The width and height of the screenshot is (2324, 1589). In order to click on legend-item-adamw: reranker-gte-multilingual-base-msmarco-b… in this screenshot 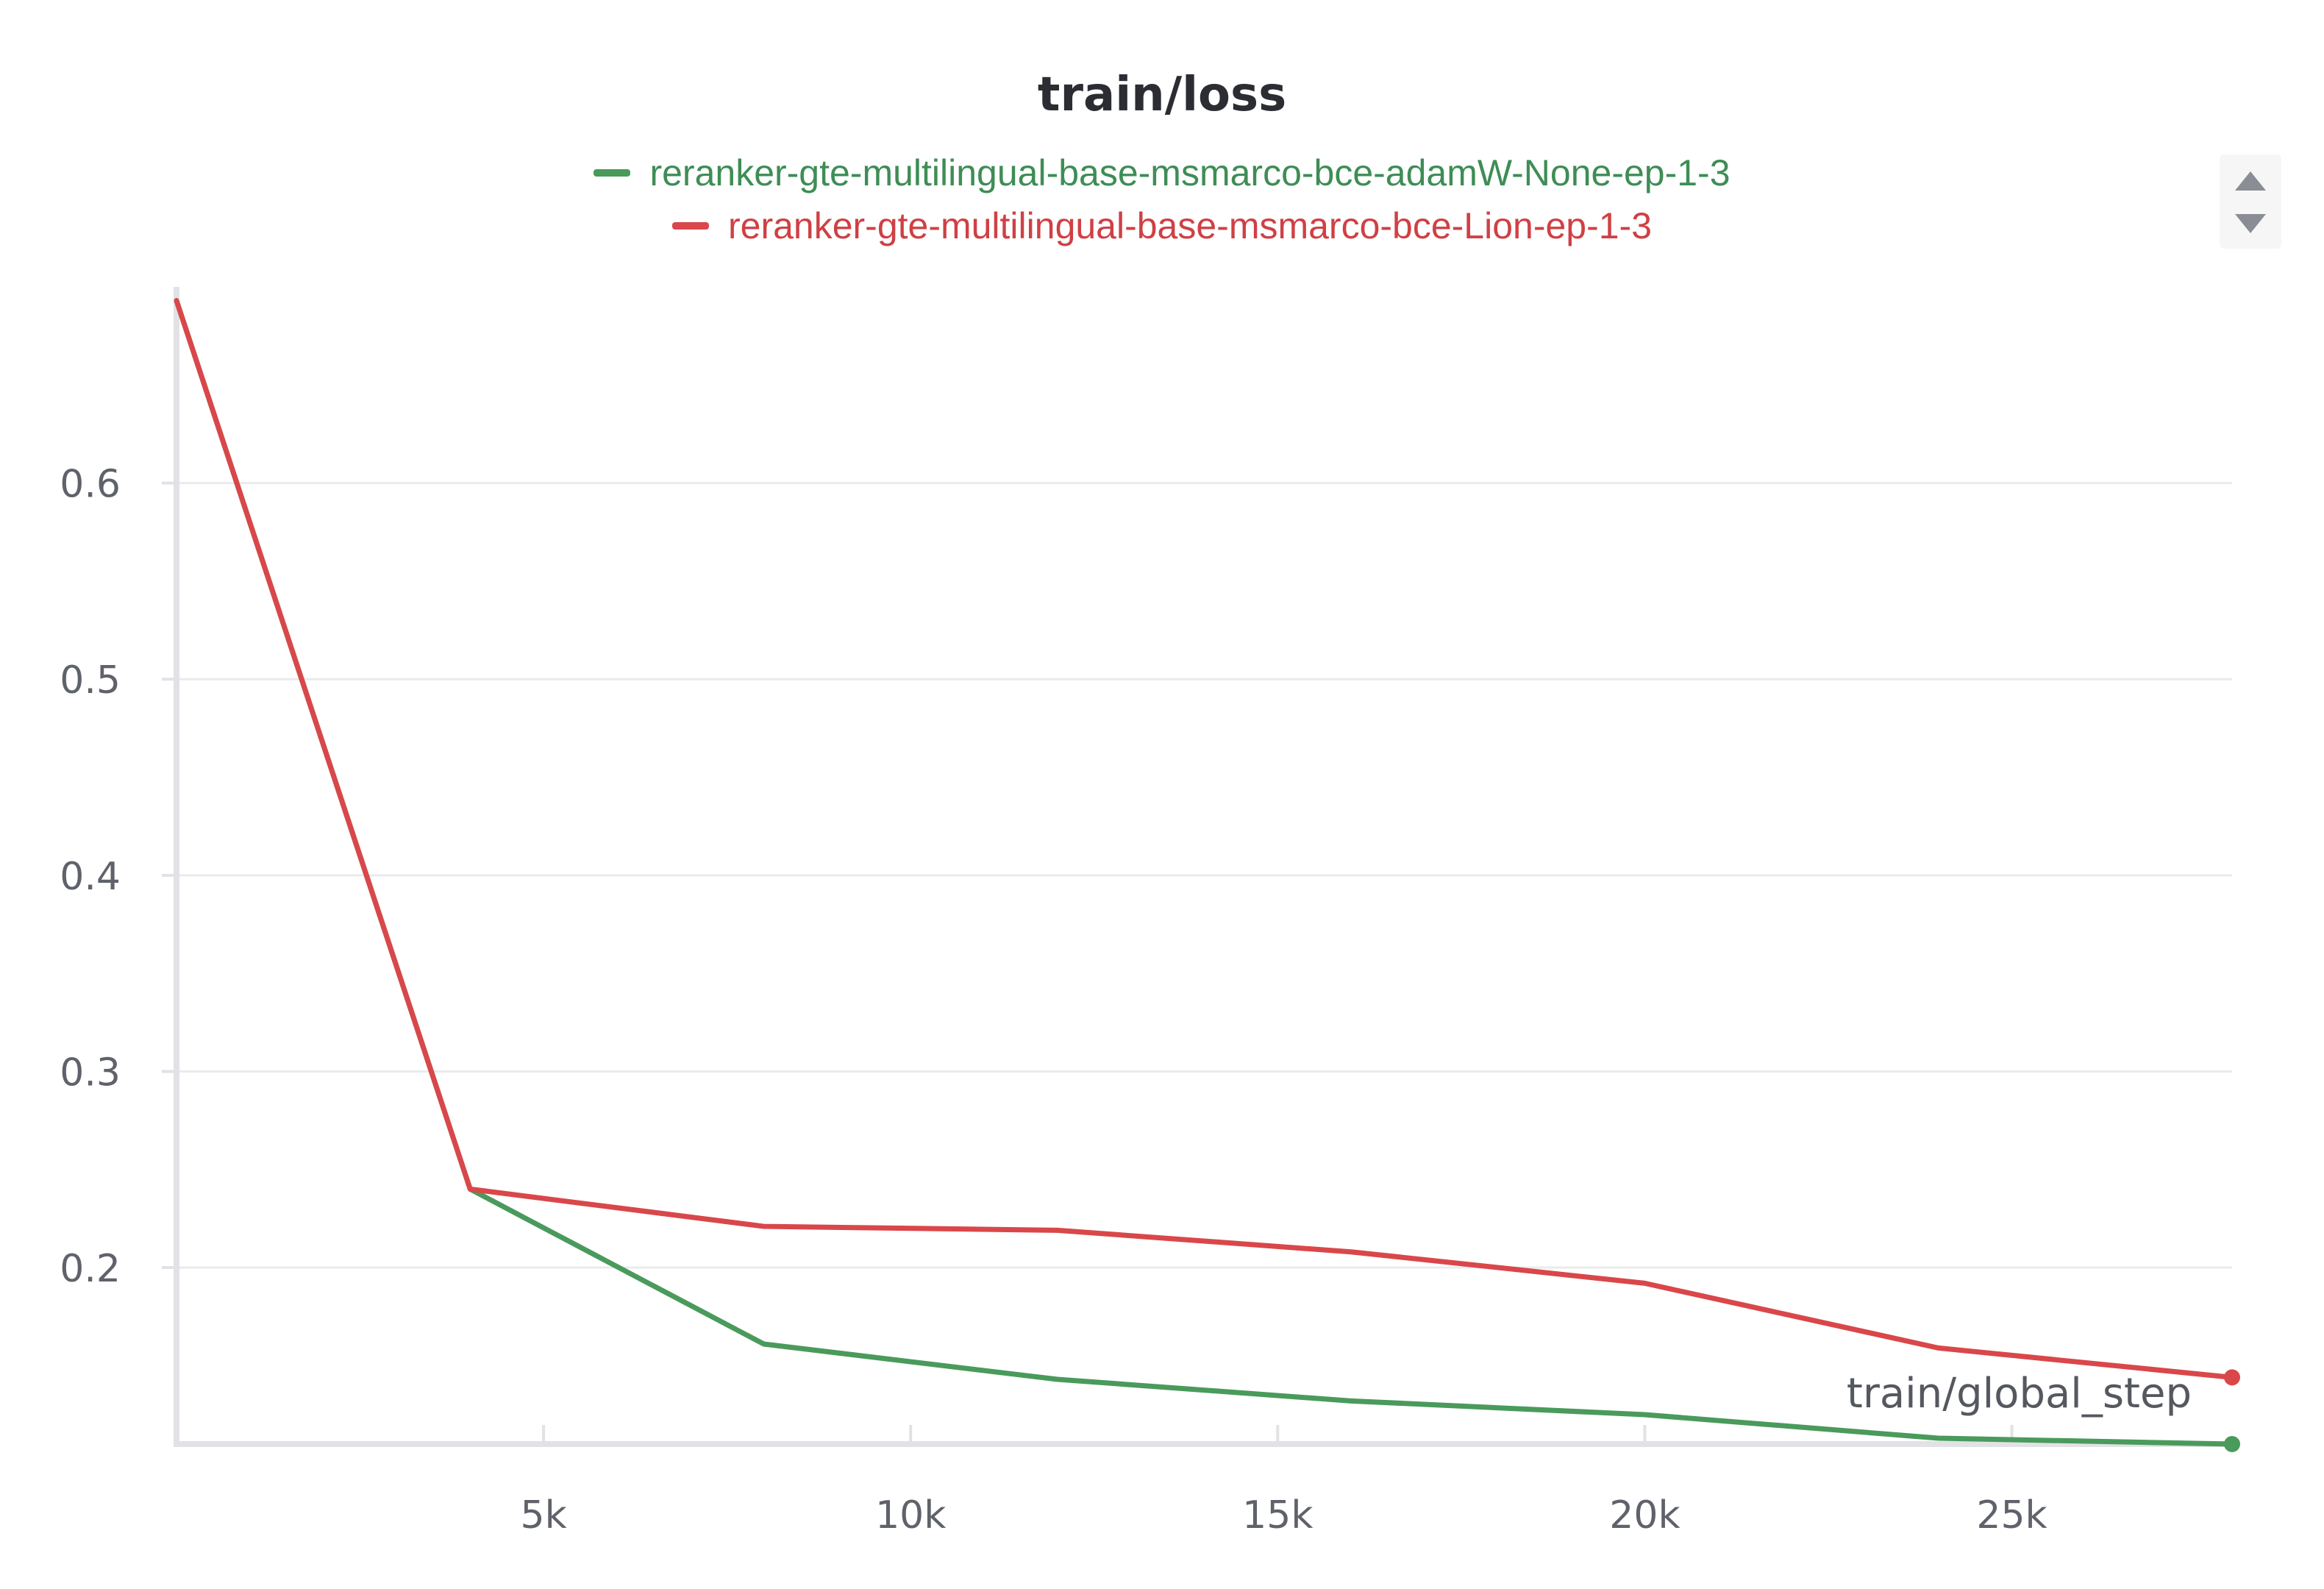, I will do `click(1162, 173)`.